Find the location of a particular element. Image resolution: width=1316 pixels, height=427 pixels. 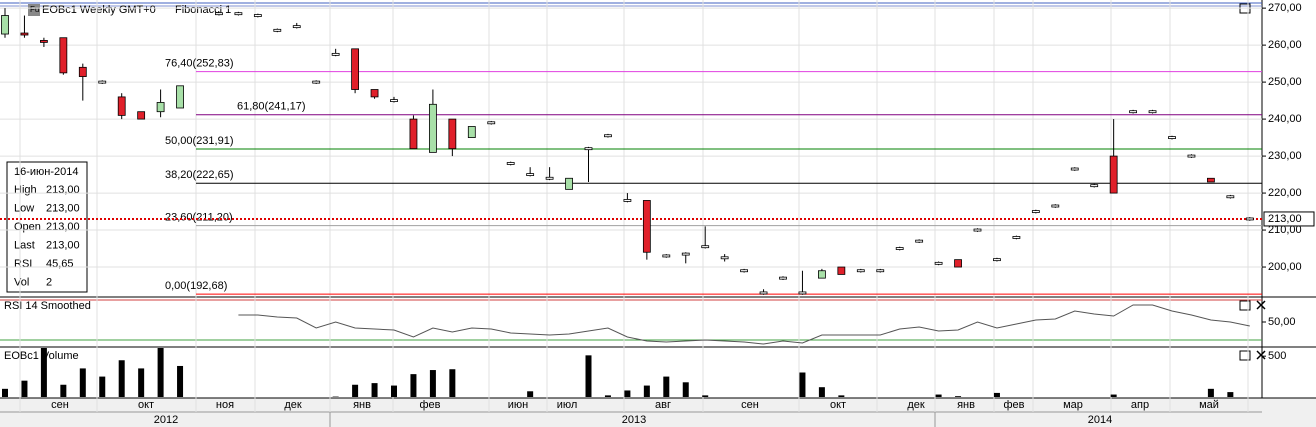

info-key: Low is located at coordinates (24, 208).